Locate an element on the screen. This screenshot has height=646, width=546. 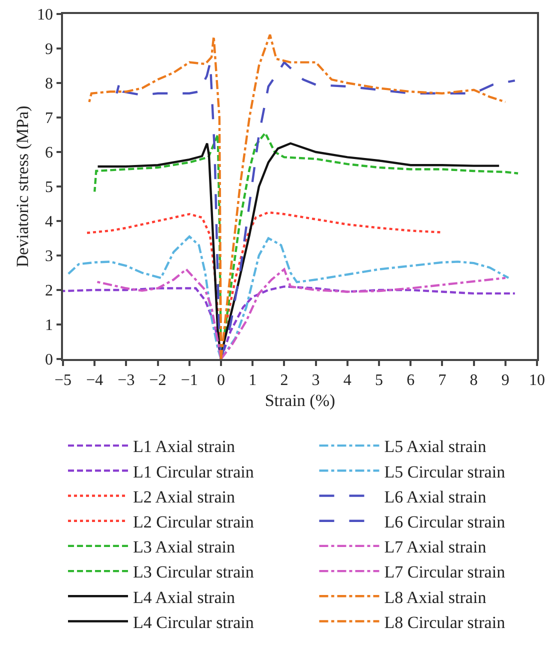
legend-label: L2 Axial strain is located at coordinates (184, 496).